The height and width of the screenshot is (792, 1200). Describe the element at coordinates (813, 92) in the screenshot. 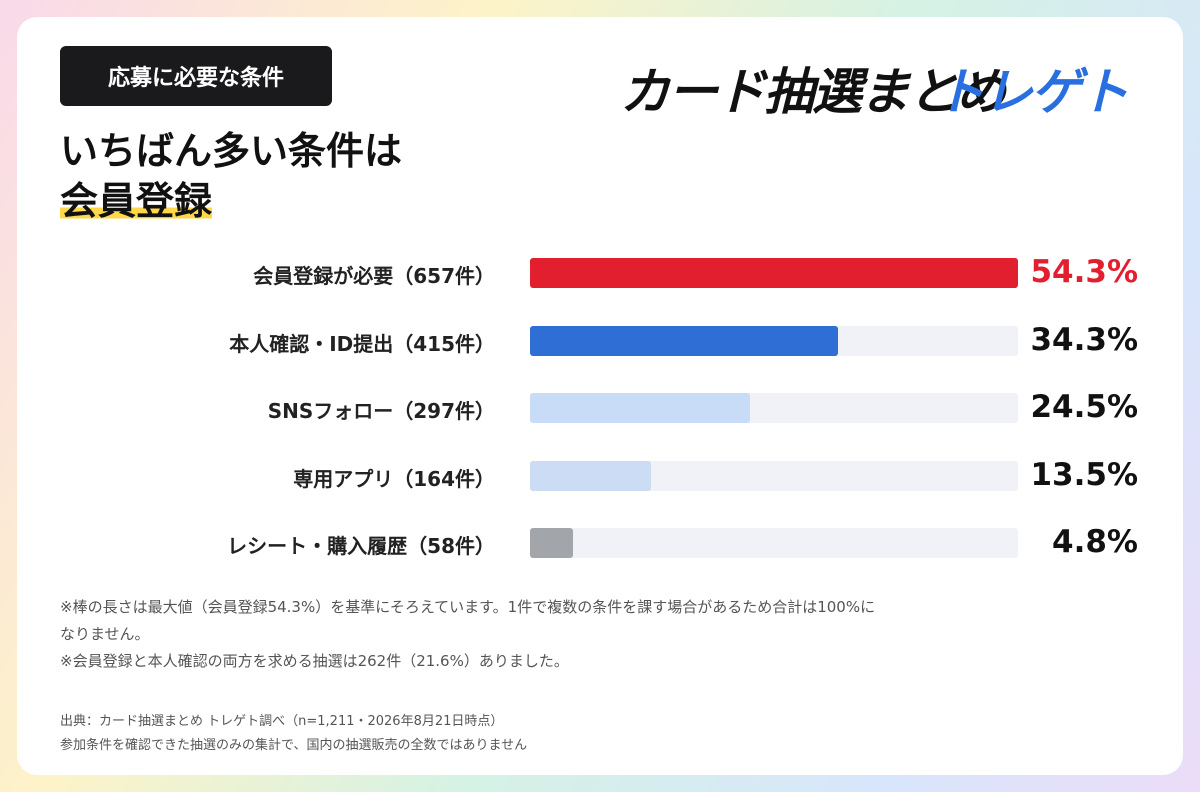

I see `brand-name: カード抽選まとめ` at that location.